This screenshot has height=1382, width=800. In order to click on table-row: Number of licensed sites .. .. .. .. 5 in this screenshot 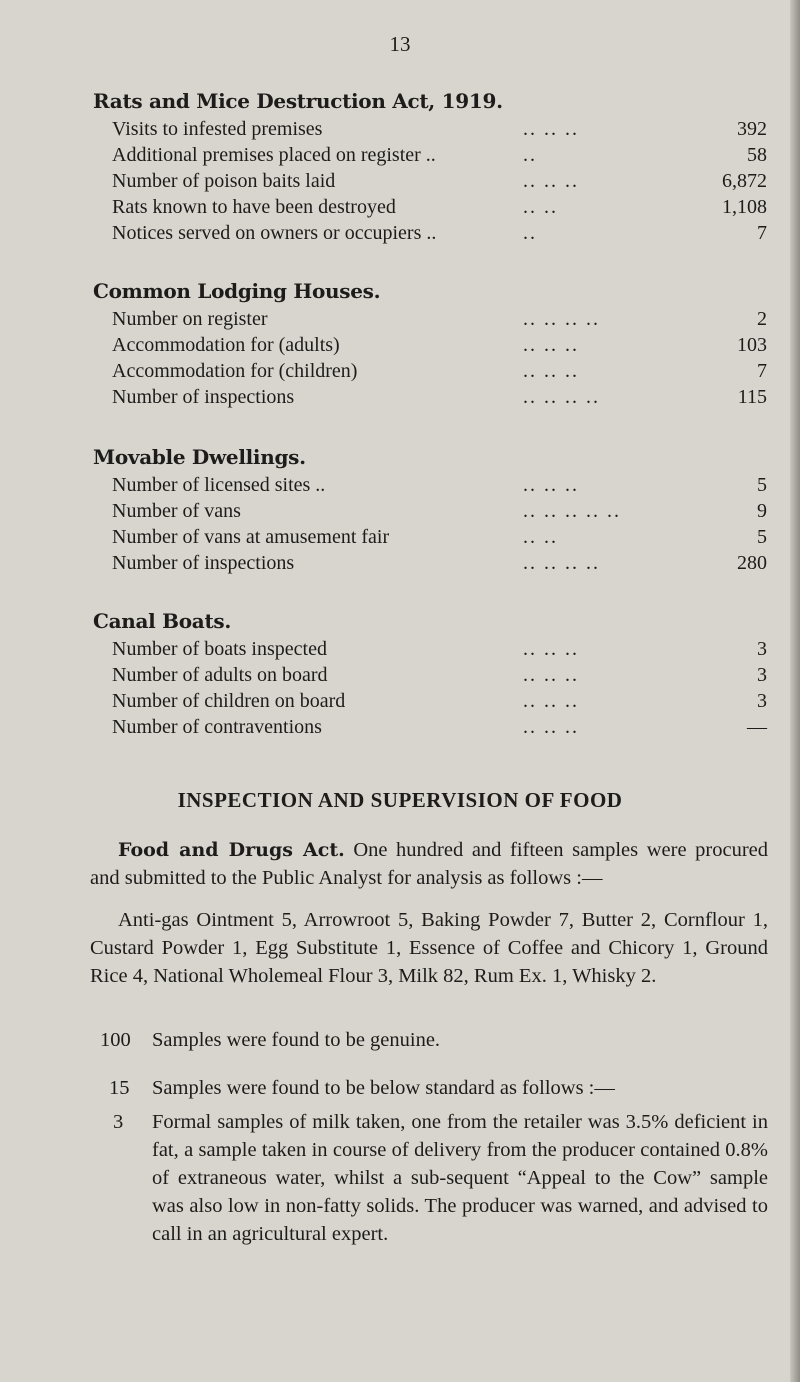, I will do `click(433, 485)`.